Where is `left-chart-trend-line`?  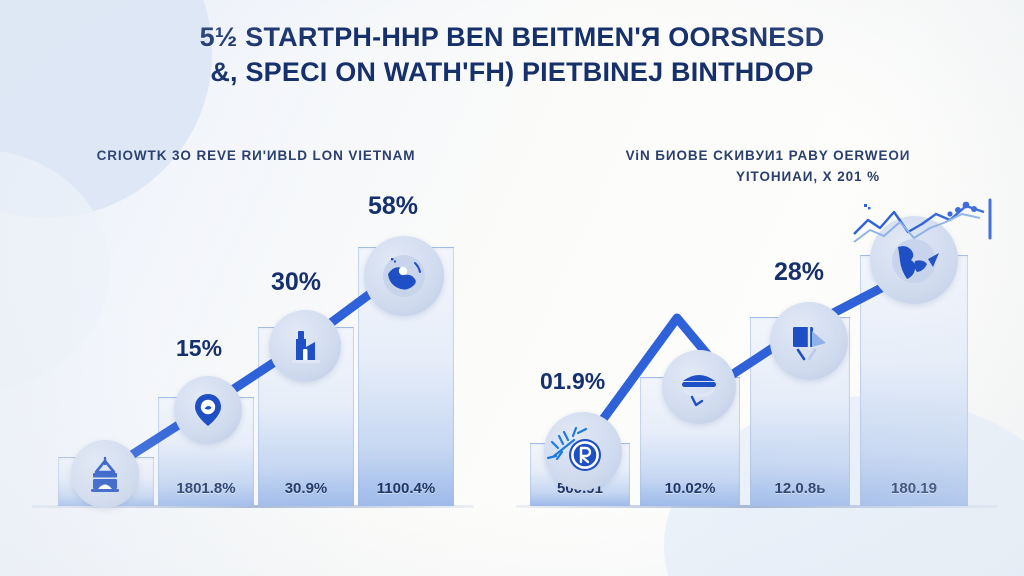
left-chart-trend-line is located at coordinates (255, 370).